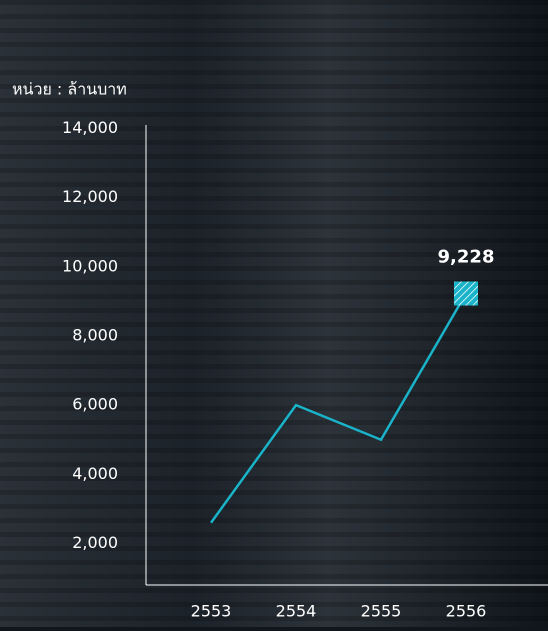  Describe the element at coordinates (95, 542) in the screenshot. I see `y-tick-label: 2,000` at that location.